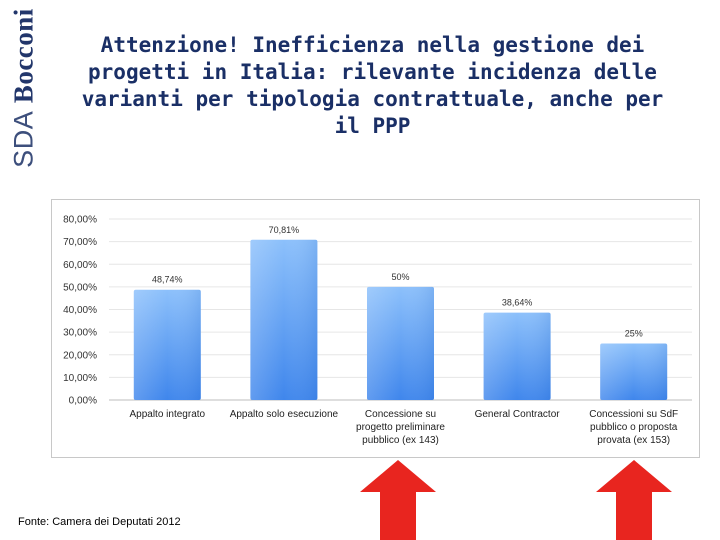 The image size is (720, 540). Describe the element at coordinates (99, 522) in the screenshot. I see `source-note: Fonte: Camera dei Deputati 2012` at that location.